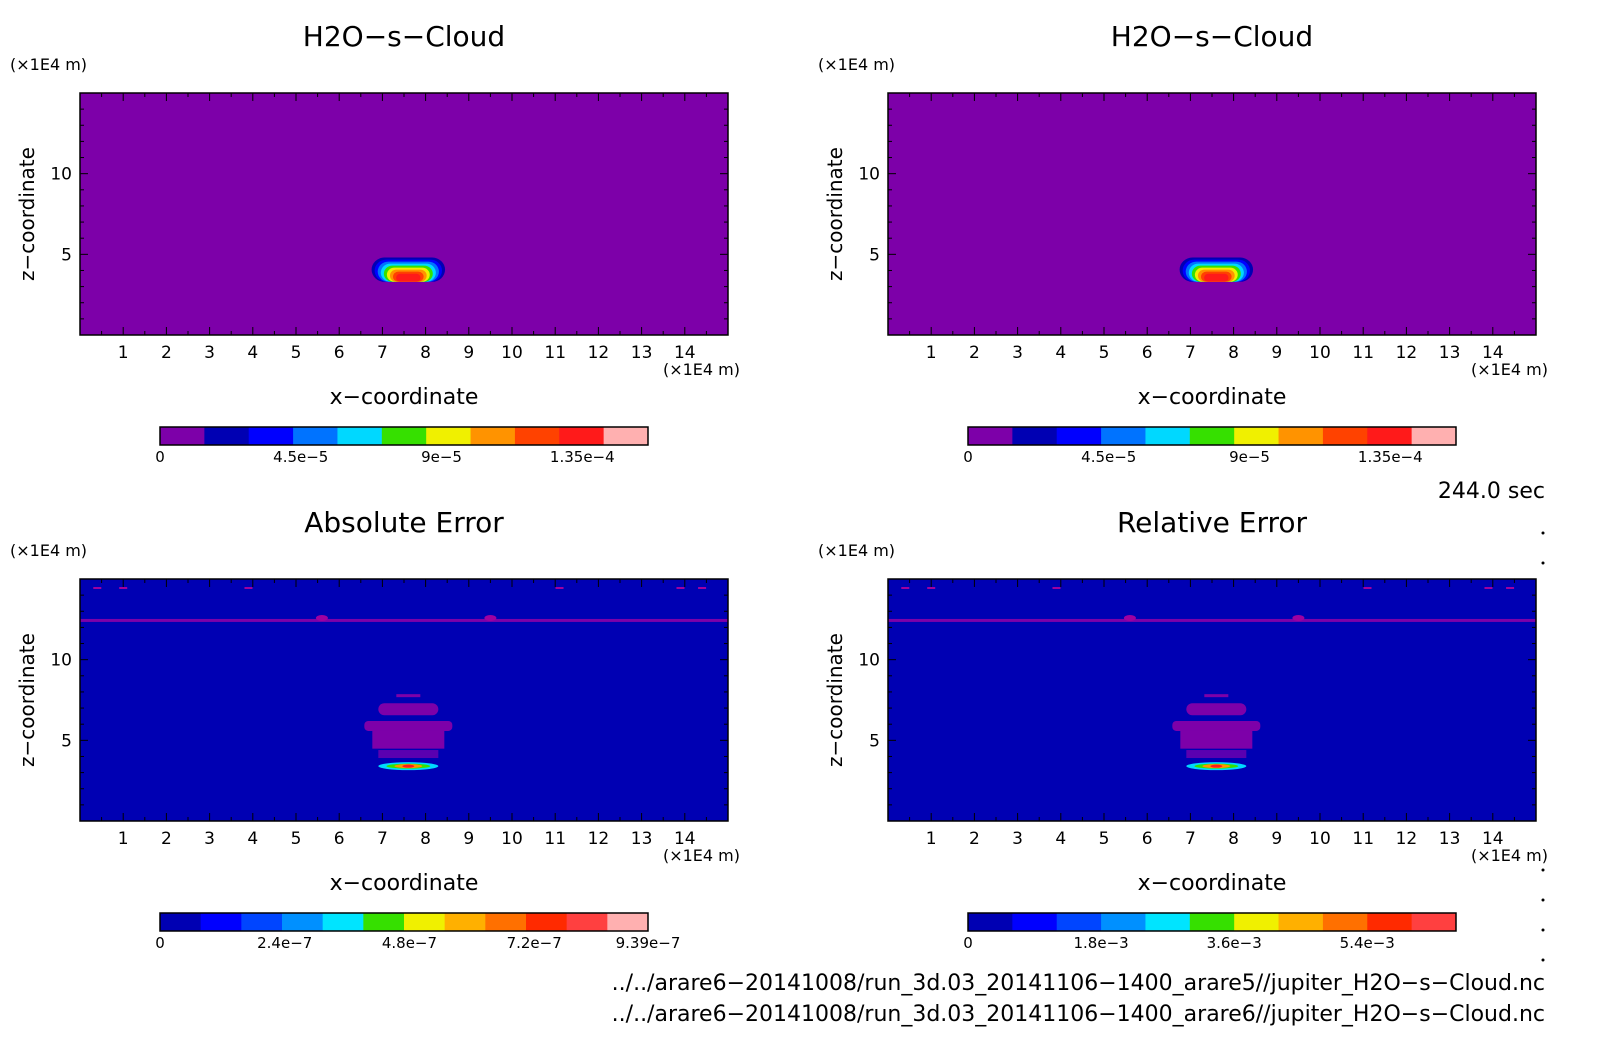  Describe the element at coordinates (1543, 746) in the screenshot. I see `right-edge-dots` at that location.